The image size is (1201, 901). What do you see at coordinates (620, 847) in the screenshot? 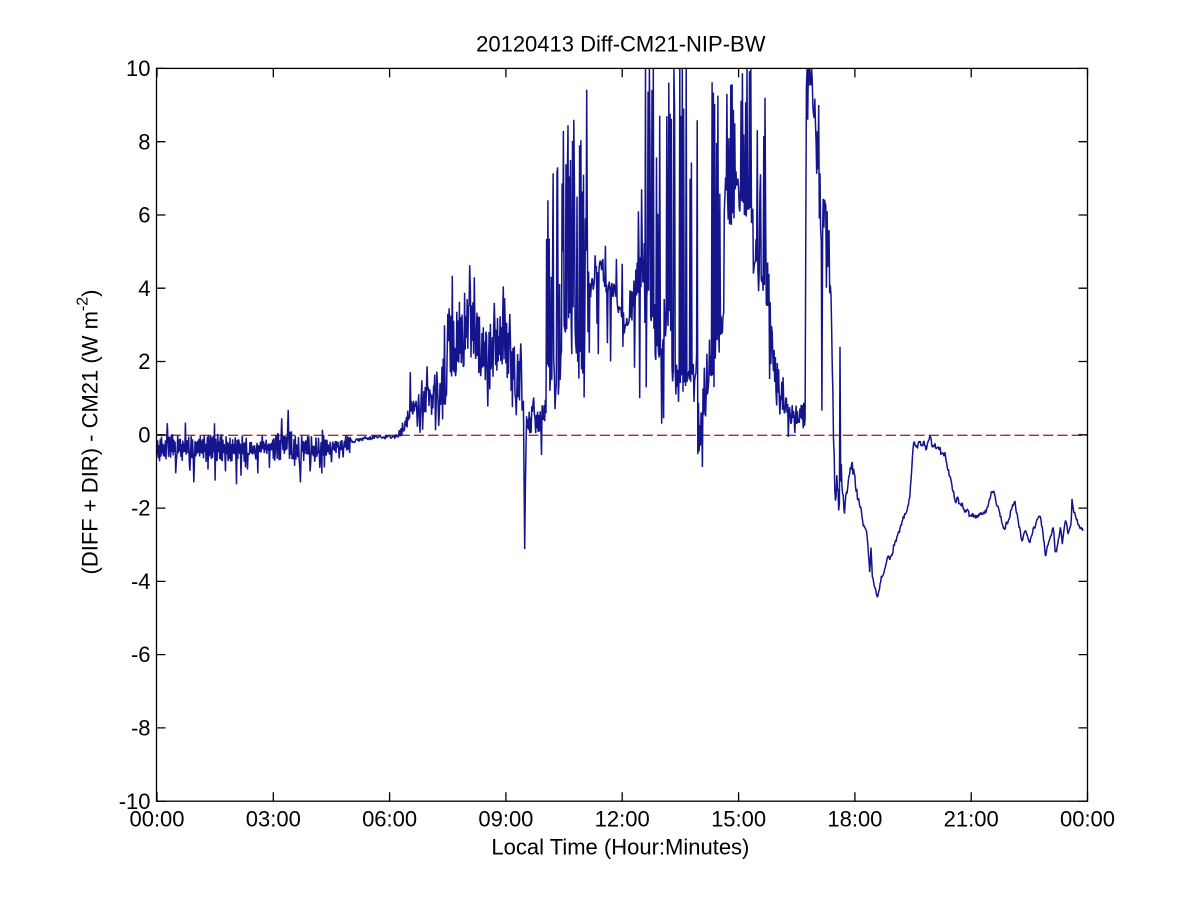
I see `svg-text: Local Time (Hour:Minutes)` at bounding box center [620, 847].